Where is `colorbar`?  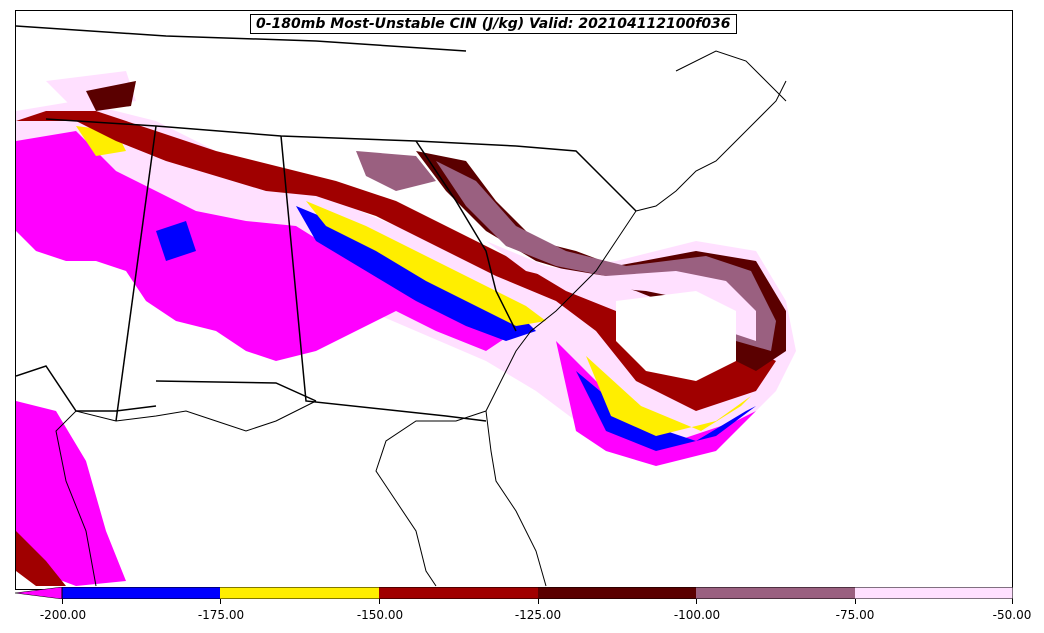 colorbar is located at coordinates (514, 593).